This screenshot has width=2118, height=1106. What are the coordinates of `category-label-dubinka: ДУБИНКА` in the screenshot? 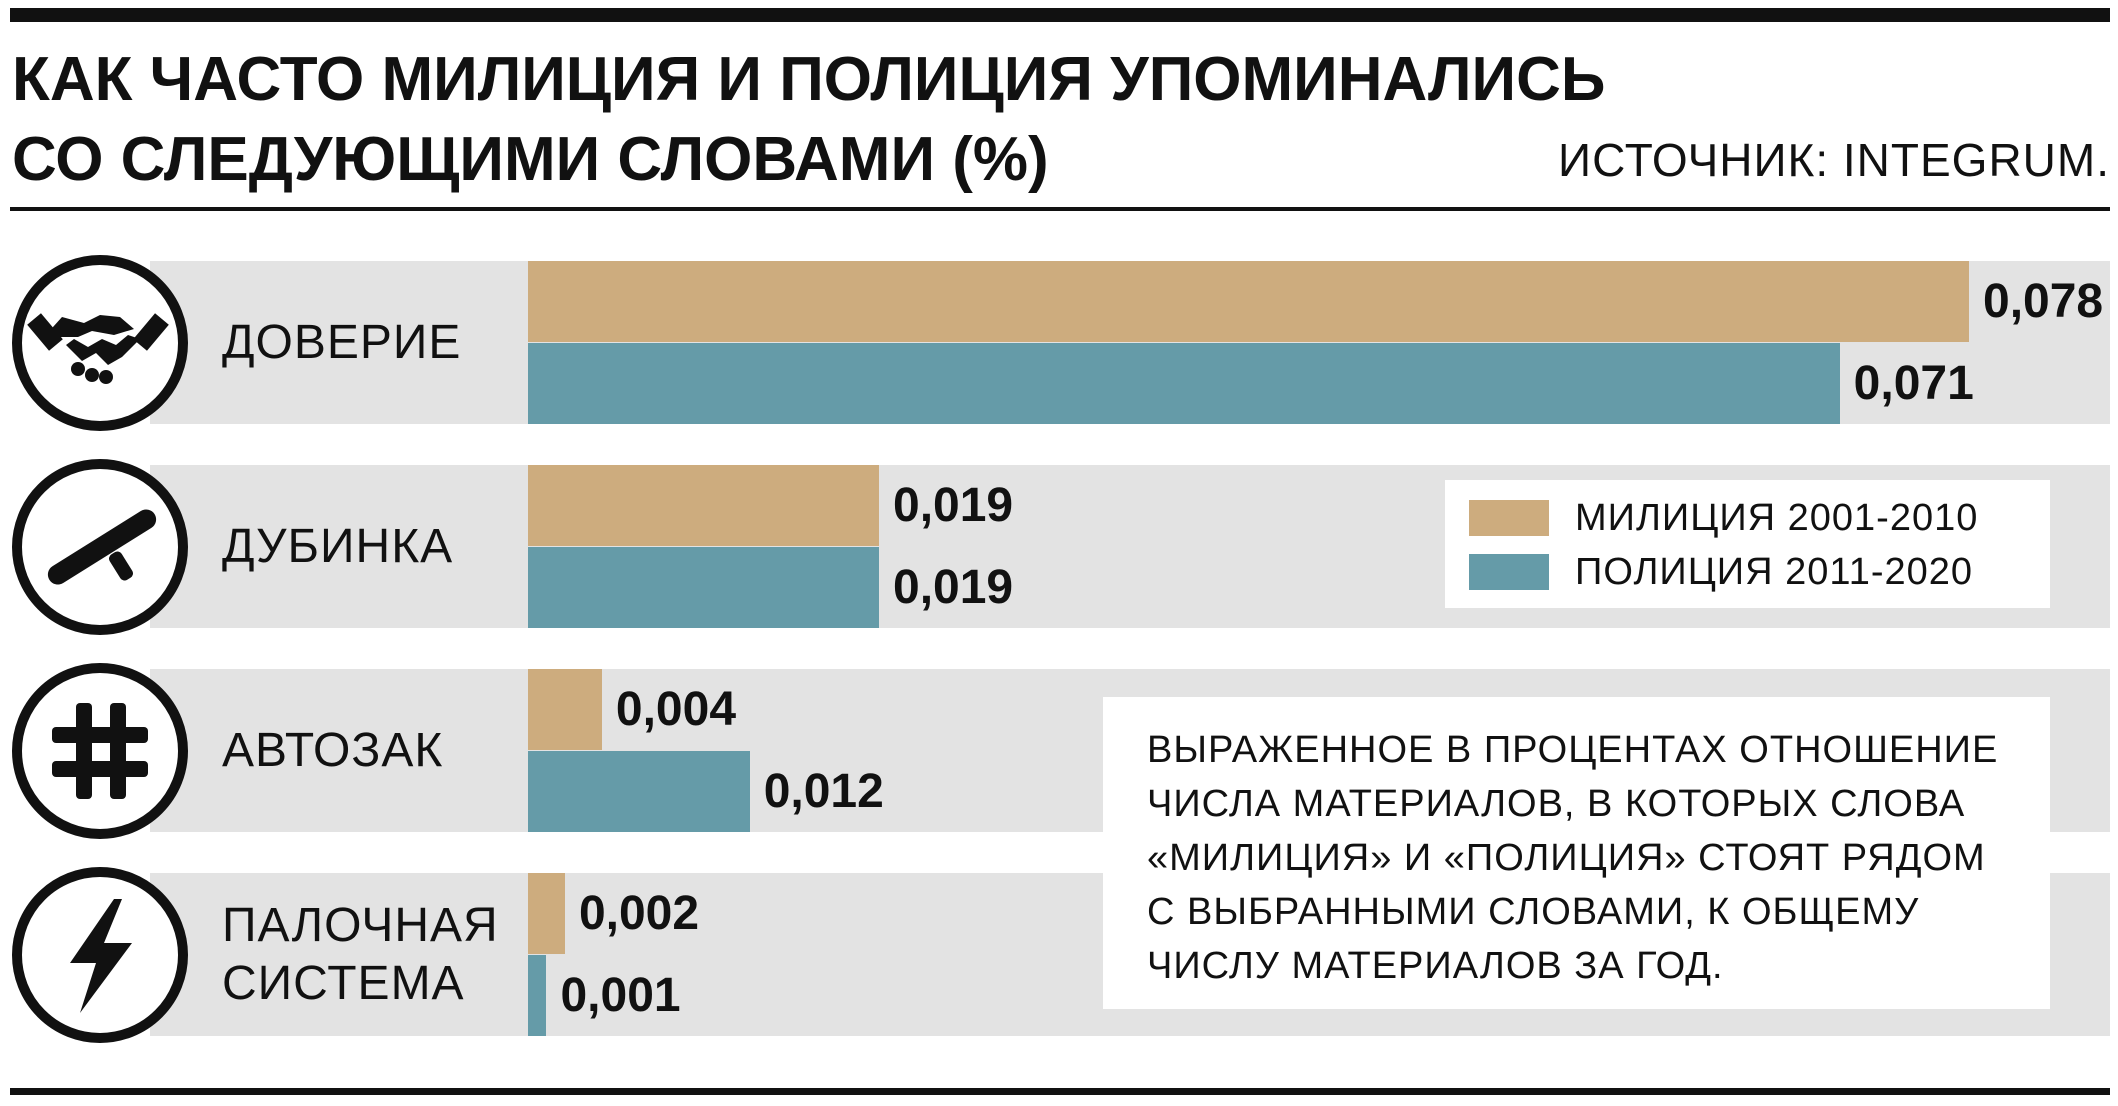 It's located at (338, 546).